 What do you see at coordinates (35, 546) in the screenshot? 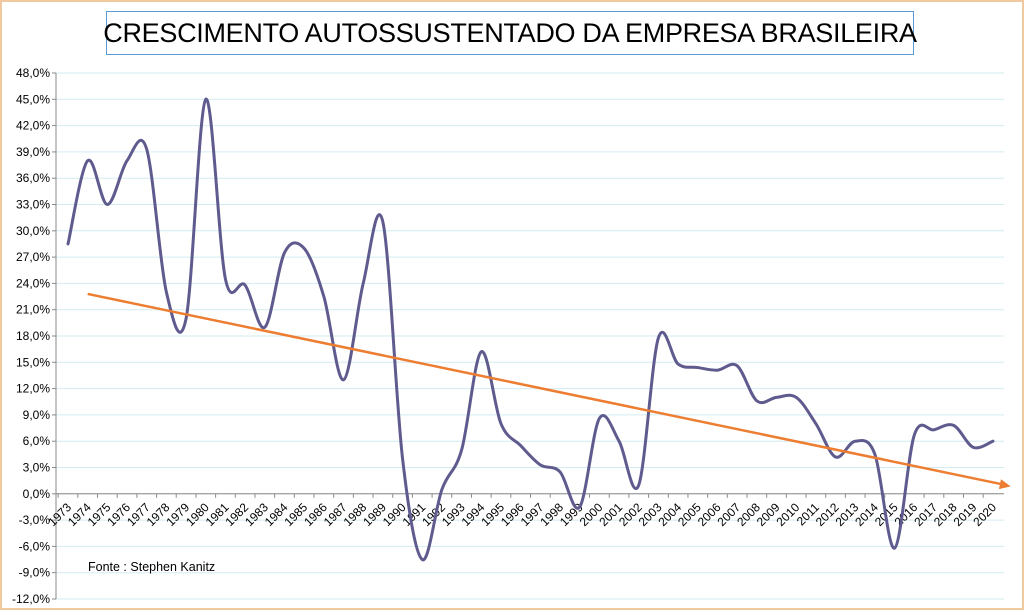
I see `y-tick-label: -6,0%` at bounding box center [35, 546].